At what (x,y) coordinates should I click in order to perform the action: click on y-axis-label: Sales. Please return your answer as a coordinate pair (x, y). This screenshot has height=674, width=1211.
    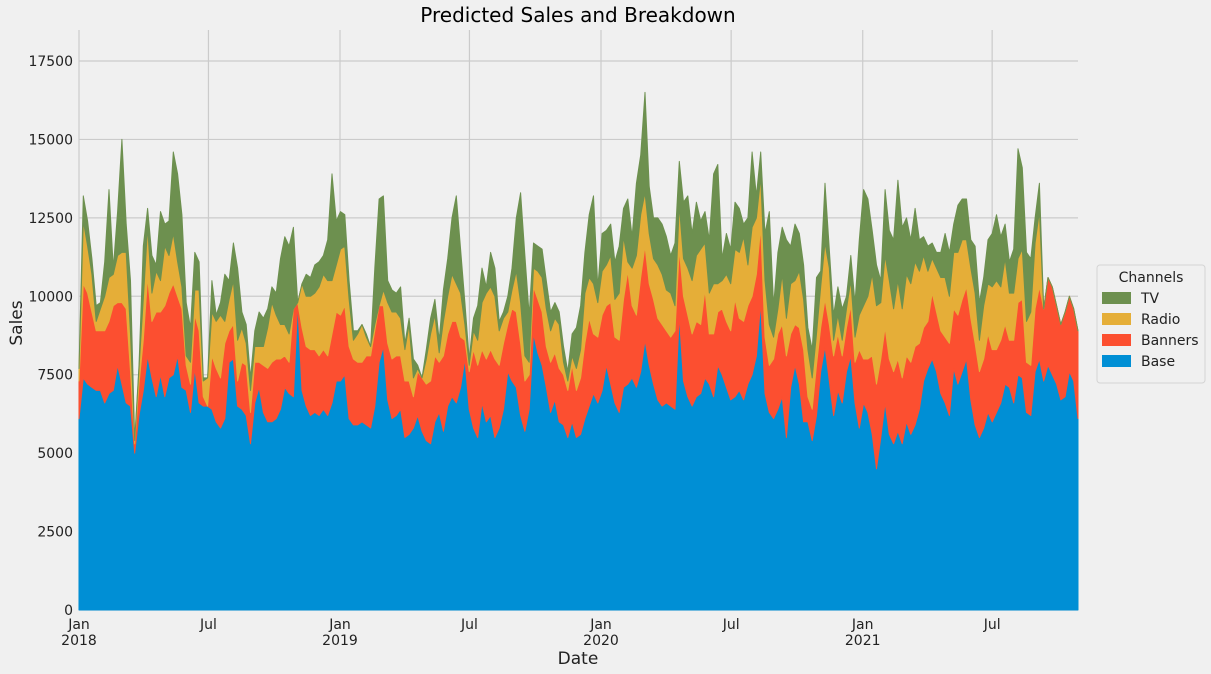
    Looking at the image, I should click on (17, 322).